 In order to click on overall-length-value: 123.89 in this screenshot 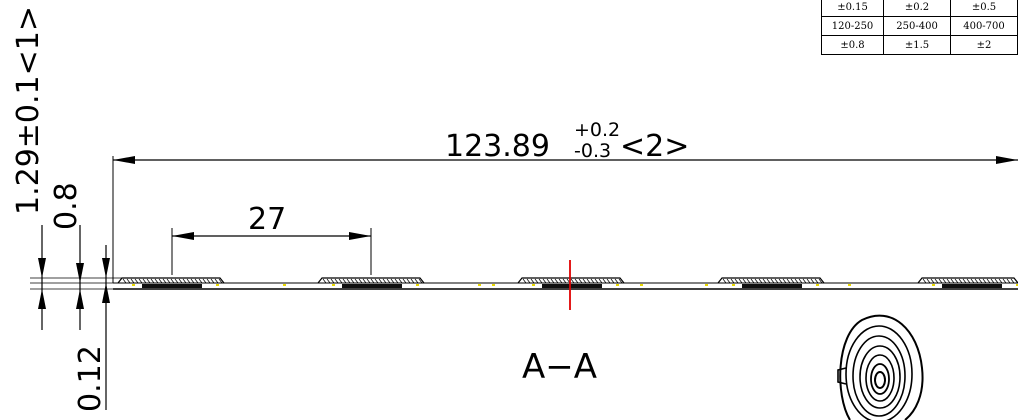, I will do `click(497, 146)`.